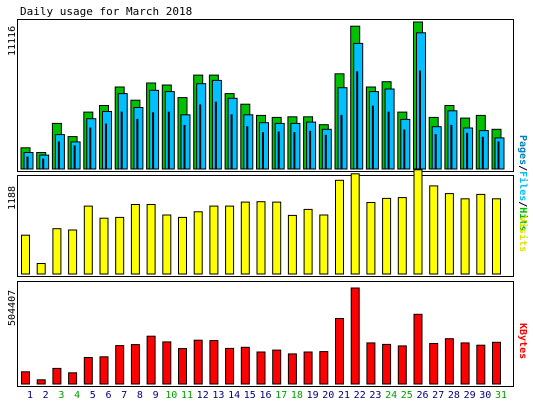 The width and height of the screenshot is (533, 405). What do you see at coordinates (12, 198) in the screenshot?
I see `visits-ymax-label: 1188` at bounding box center [12, 198].